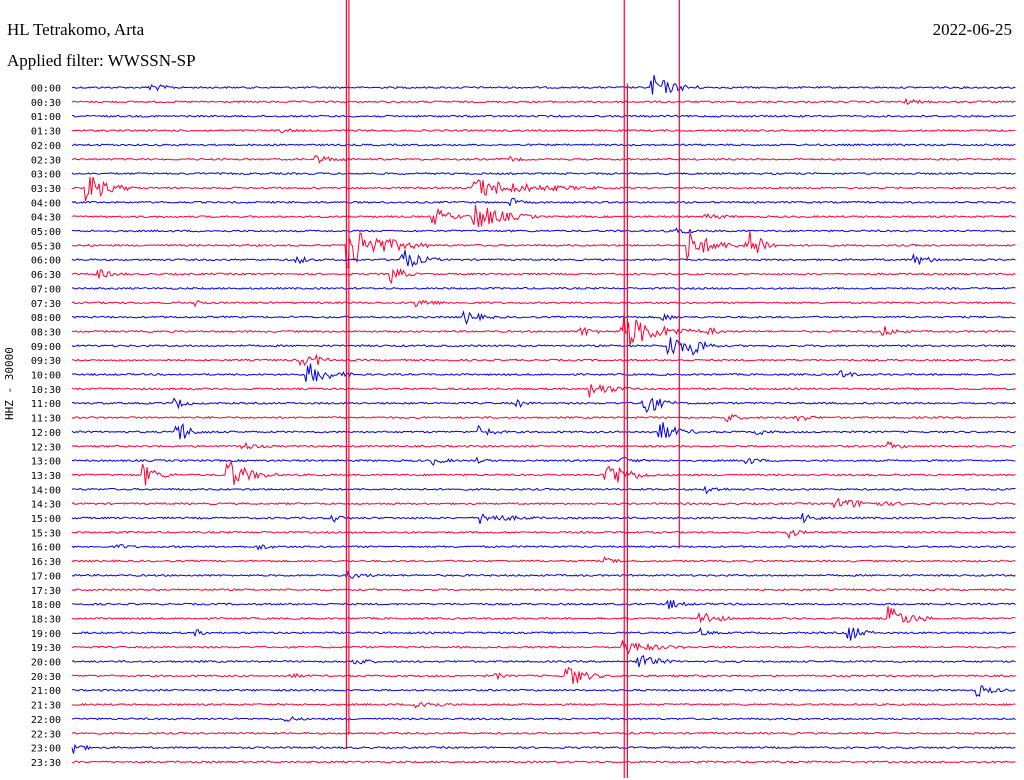 This screenshot has height=780, width=1024. Describe the element at coordinates (46, 677) in the screenshot. I see `row-time-label: 20:30` at that location.